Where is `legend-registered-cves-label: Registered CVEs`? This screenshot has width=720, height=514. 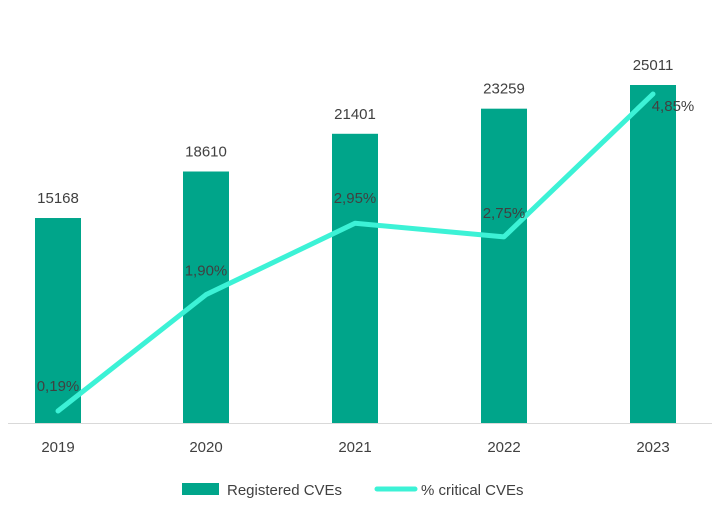
legend-registered-cves-label: Registered CVEs is located at coordinates (284, 490).